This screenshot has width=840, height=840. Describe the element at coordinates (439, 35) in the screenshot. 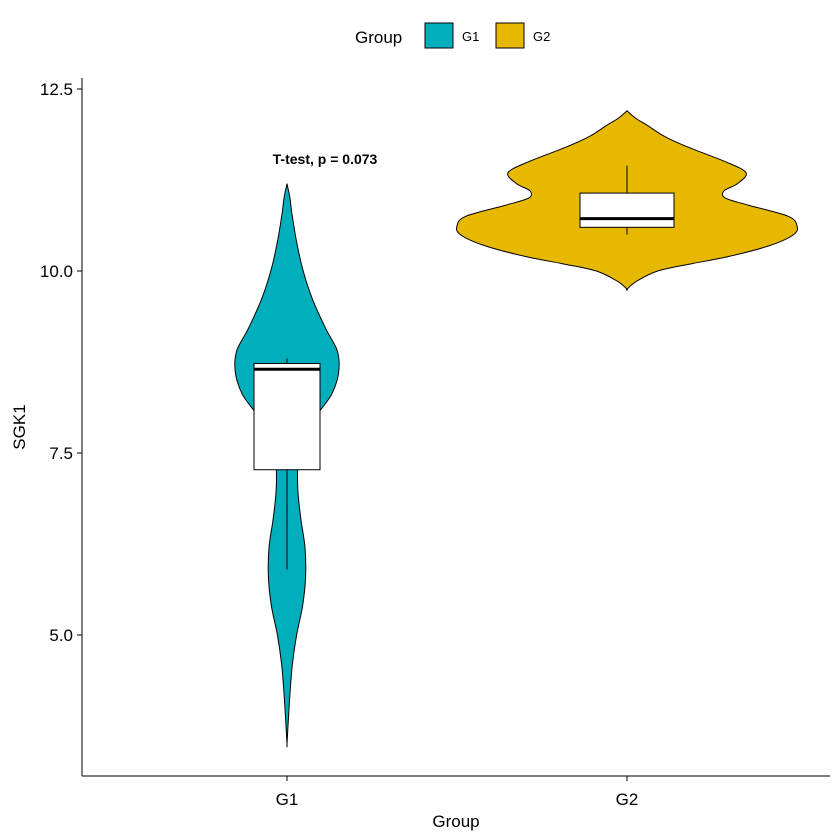

I see `legend-swatch-g1` at that location.